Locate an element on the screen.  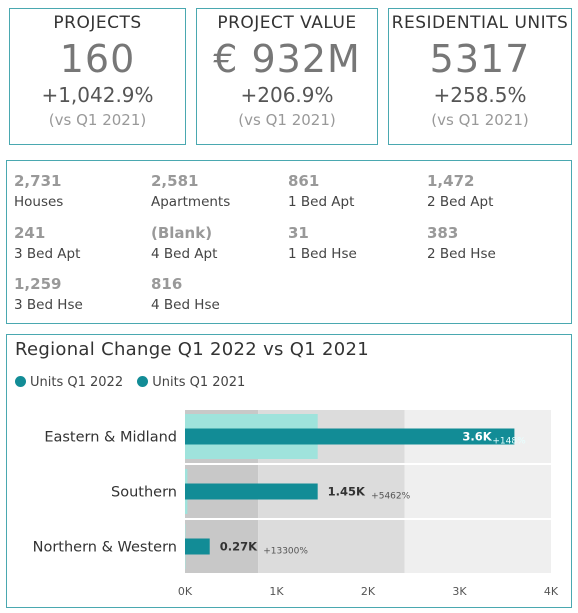
breakdown-label: 1 Bed Hse is located at coordinates (322, 254).